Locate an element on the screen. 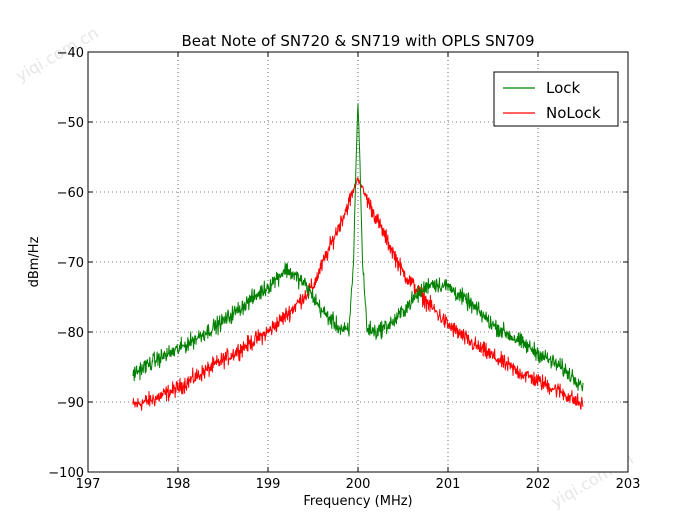 This screenshot has width=700, height=525. y-tick-label: −40 is located at coordinates (70, 53).